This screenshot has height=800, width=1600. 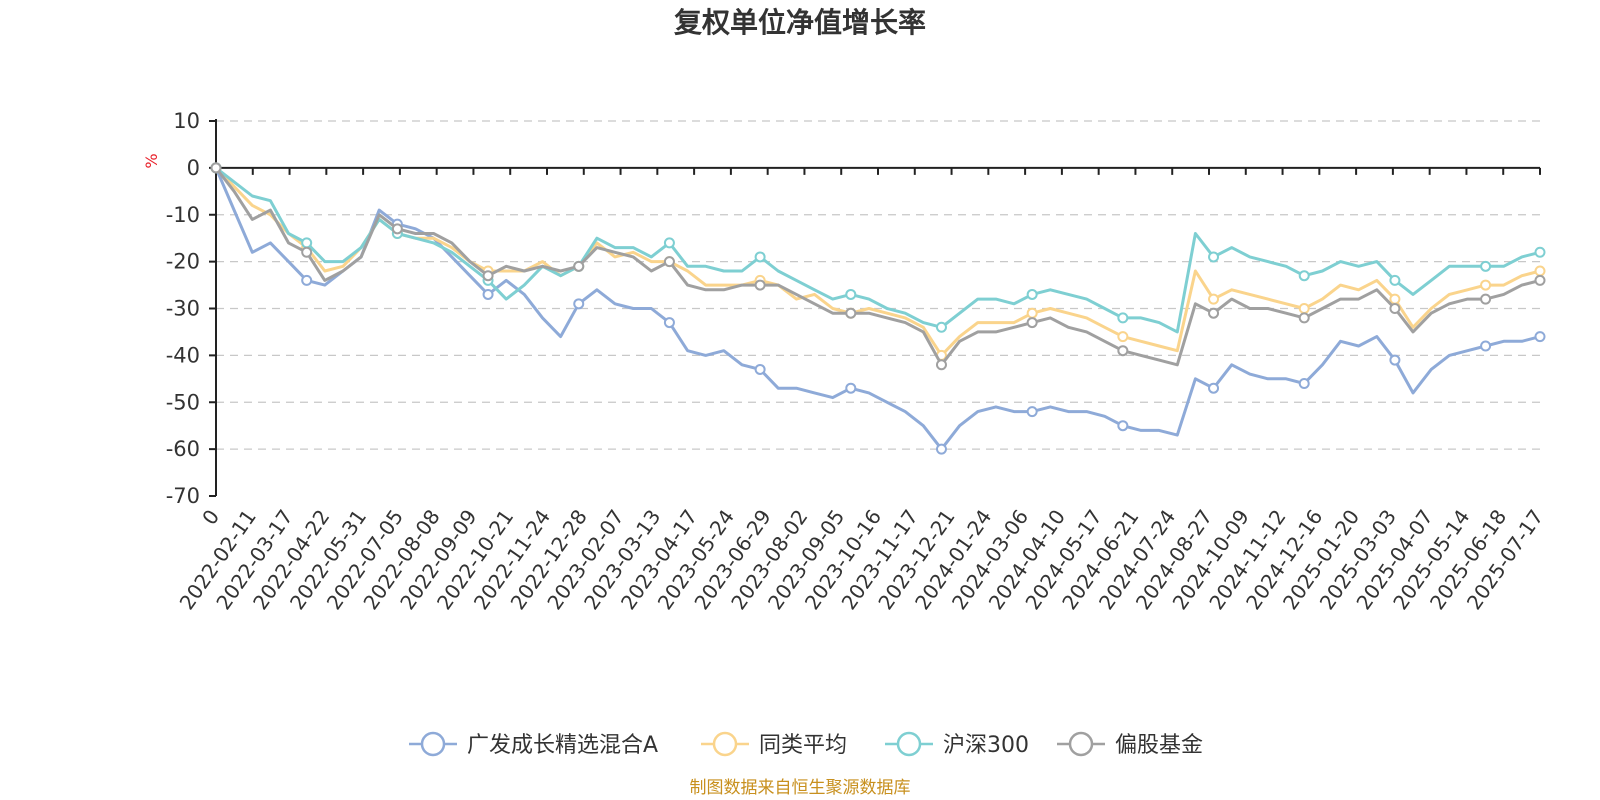 I want to click on legend-item-0: 广发成长精选混合A, so click(x=533, y=744).